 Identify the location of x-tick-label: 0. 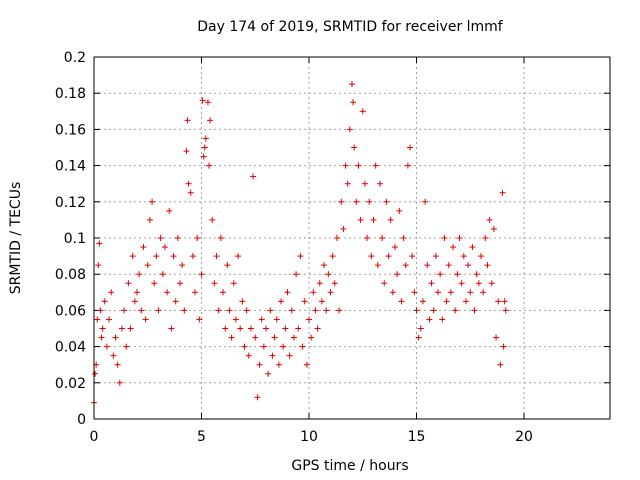
(94, 437).